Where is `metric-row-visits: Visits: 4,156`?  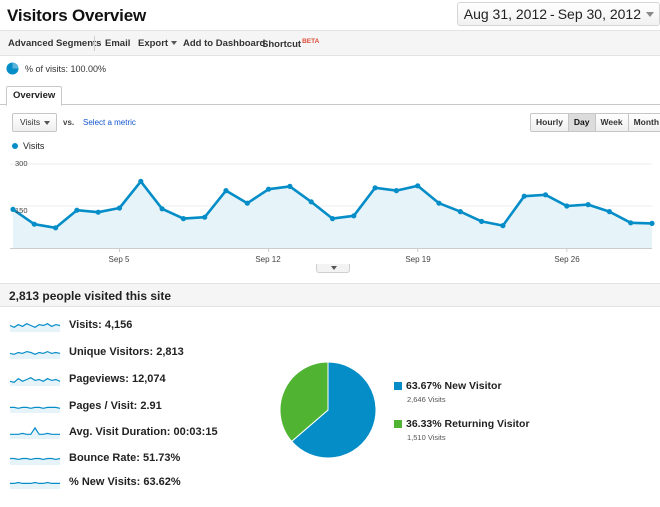
metric-row-visits: Visits: 4,156 is located at coordinates (130, 325).